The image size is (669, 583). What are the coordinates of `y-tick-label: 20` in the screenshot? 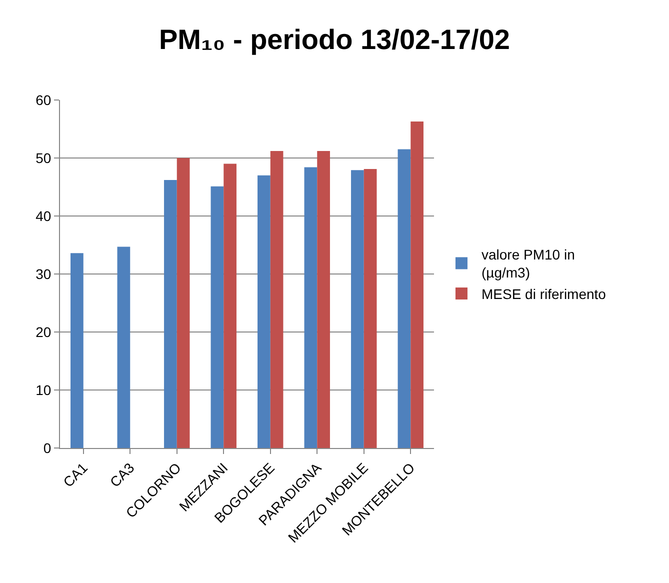 It's located at (44, 332).